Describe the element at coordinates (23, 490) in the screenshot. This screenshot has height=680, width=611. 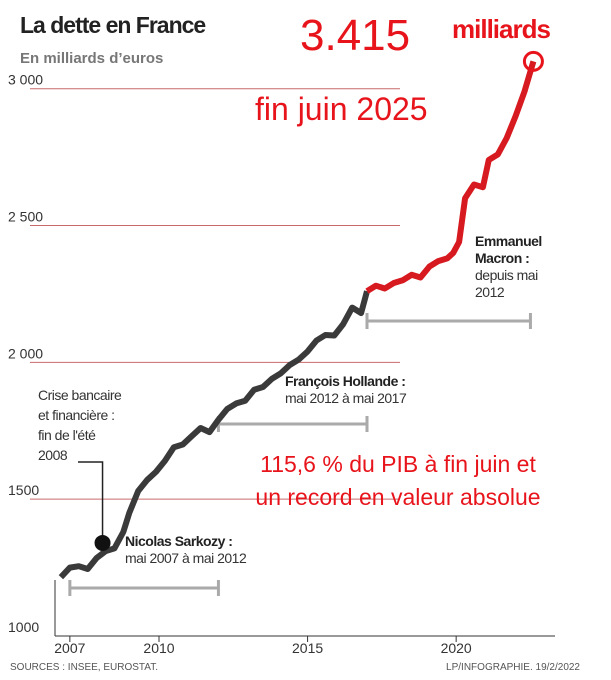
I see `y-tick-label: 1500` at that location.